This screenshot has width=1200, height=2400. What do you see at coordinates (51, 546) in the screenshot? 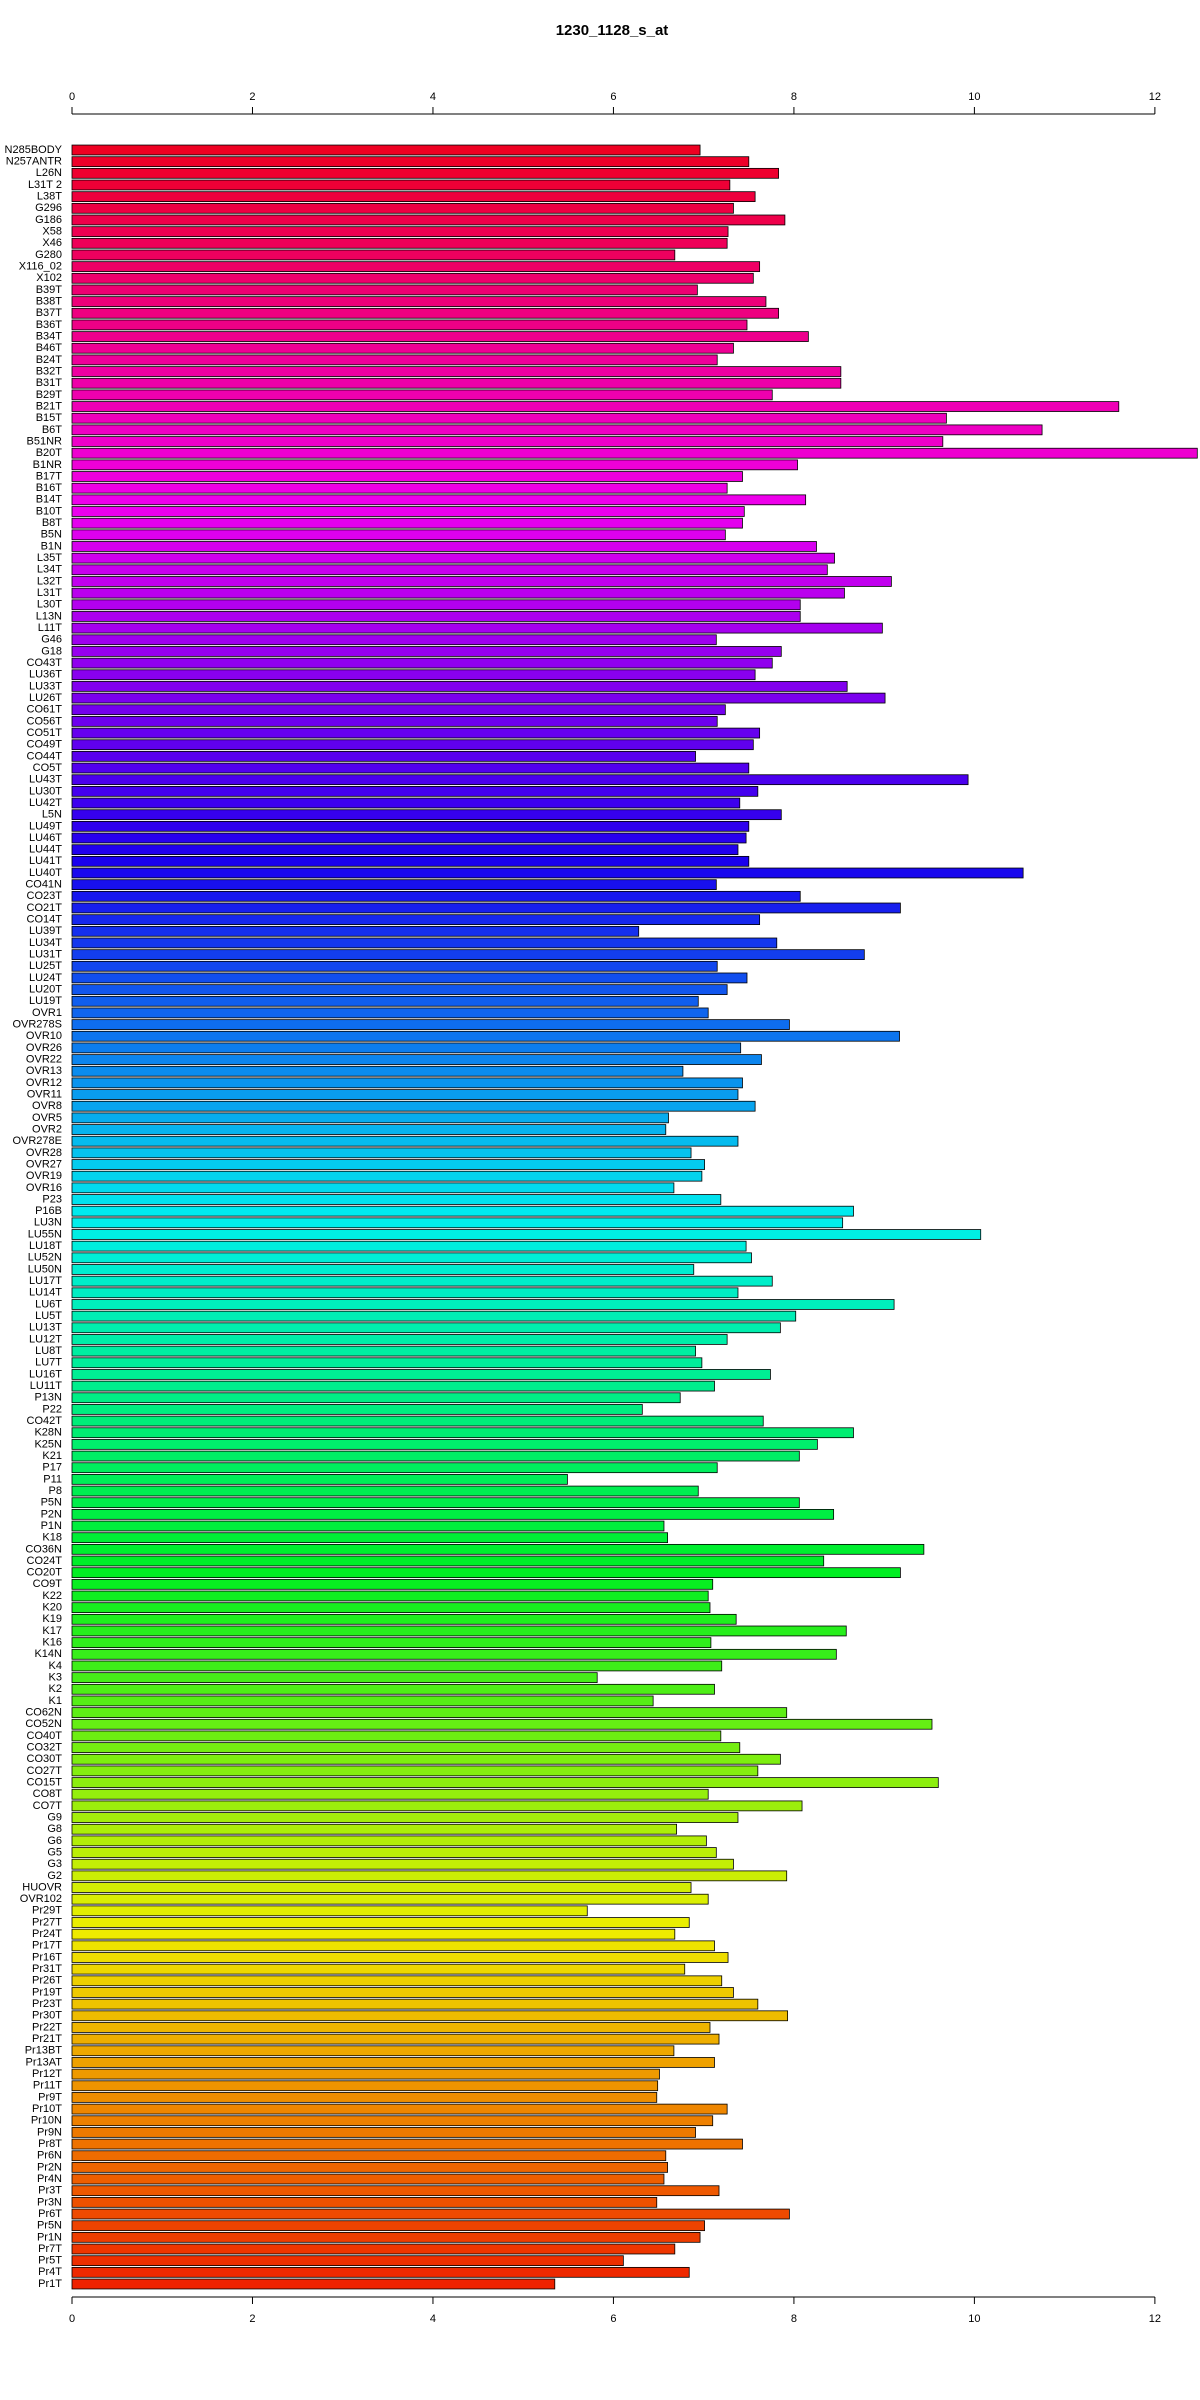
I see `y-tick-label: B1N` at bounding box center [51, 546].